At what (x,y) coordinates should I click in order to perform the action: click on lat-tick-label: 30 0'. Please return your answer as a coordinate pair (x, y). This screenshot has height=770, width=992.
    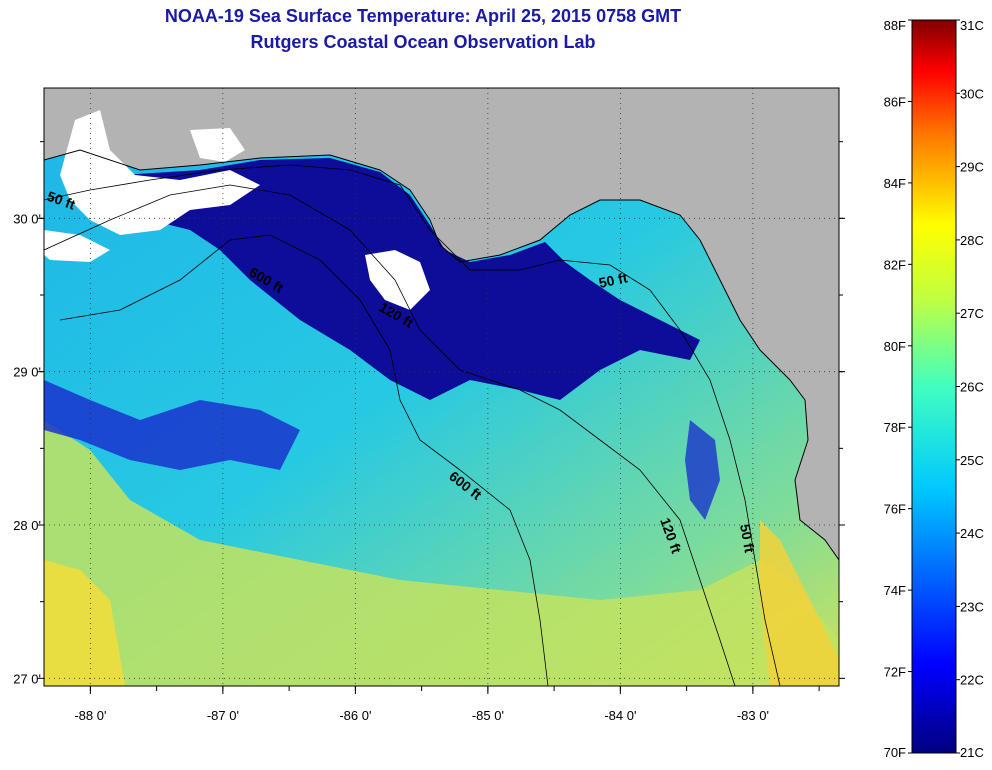
    Looking at the image, I should click on (27, 218).